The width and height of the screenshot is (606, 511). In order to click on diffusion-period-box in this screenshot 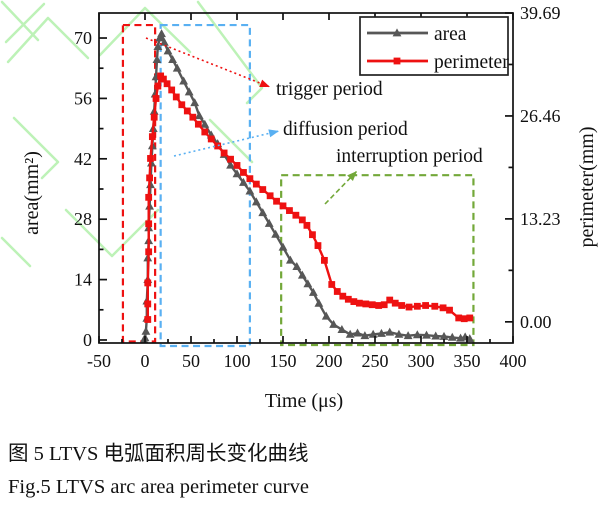, I will do `click(205, 185)`.